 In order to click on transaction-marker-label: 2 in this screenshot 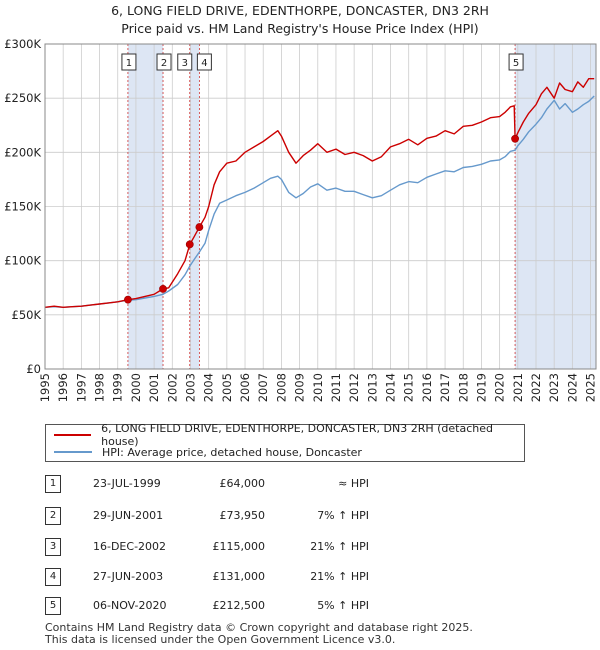, I will do `click(164, 63)`.